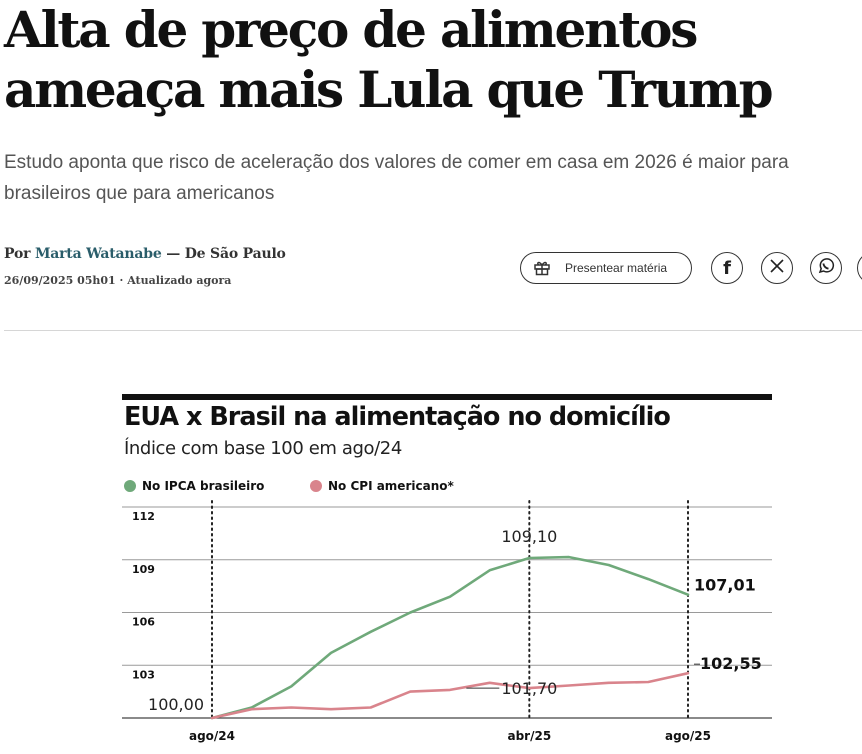 This screenshot has width=862, height=754. What do you see at coordinates (263, 448) in the screenshot?
I see `chart-subtitle: Índice com base 100 em ago/24` at bounding box center [263, 448].